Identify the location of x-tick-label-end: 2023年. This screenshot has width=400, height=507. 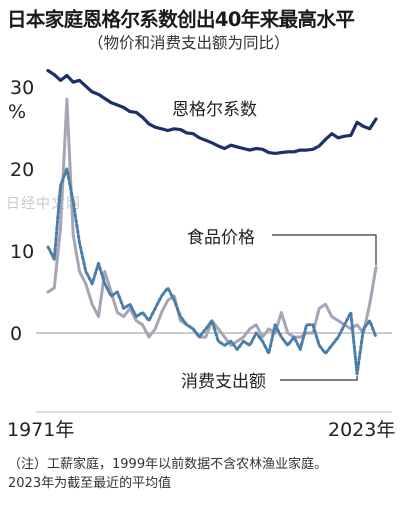
(361, 430).